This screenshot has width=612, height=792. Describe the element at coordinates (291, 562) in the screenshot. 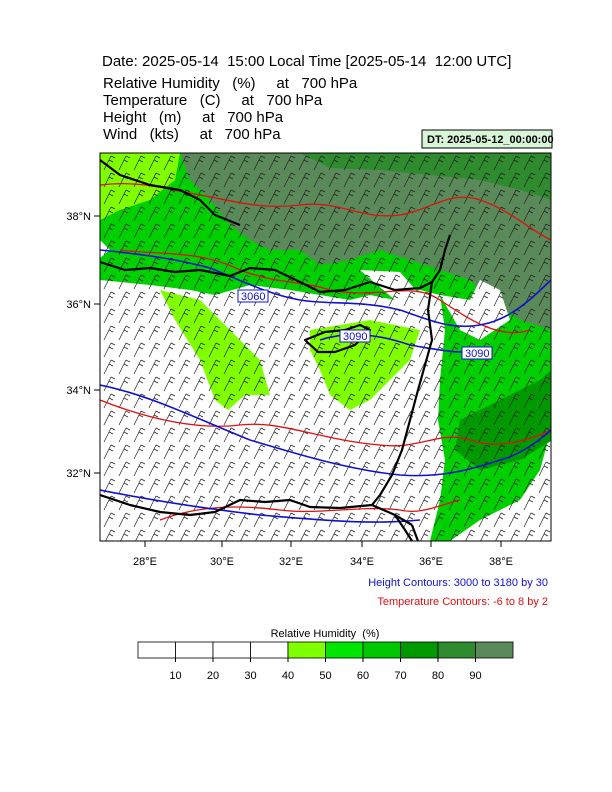

I see `lon-label: 32°E` at that location.